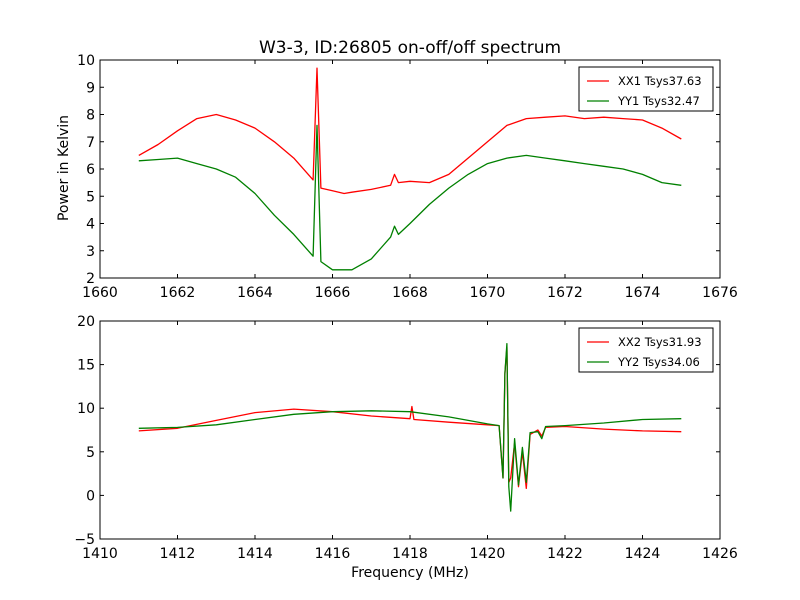  I want to click on x-tick-label: 1416, so click(333, 554).